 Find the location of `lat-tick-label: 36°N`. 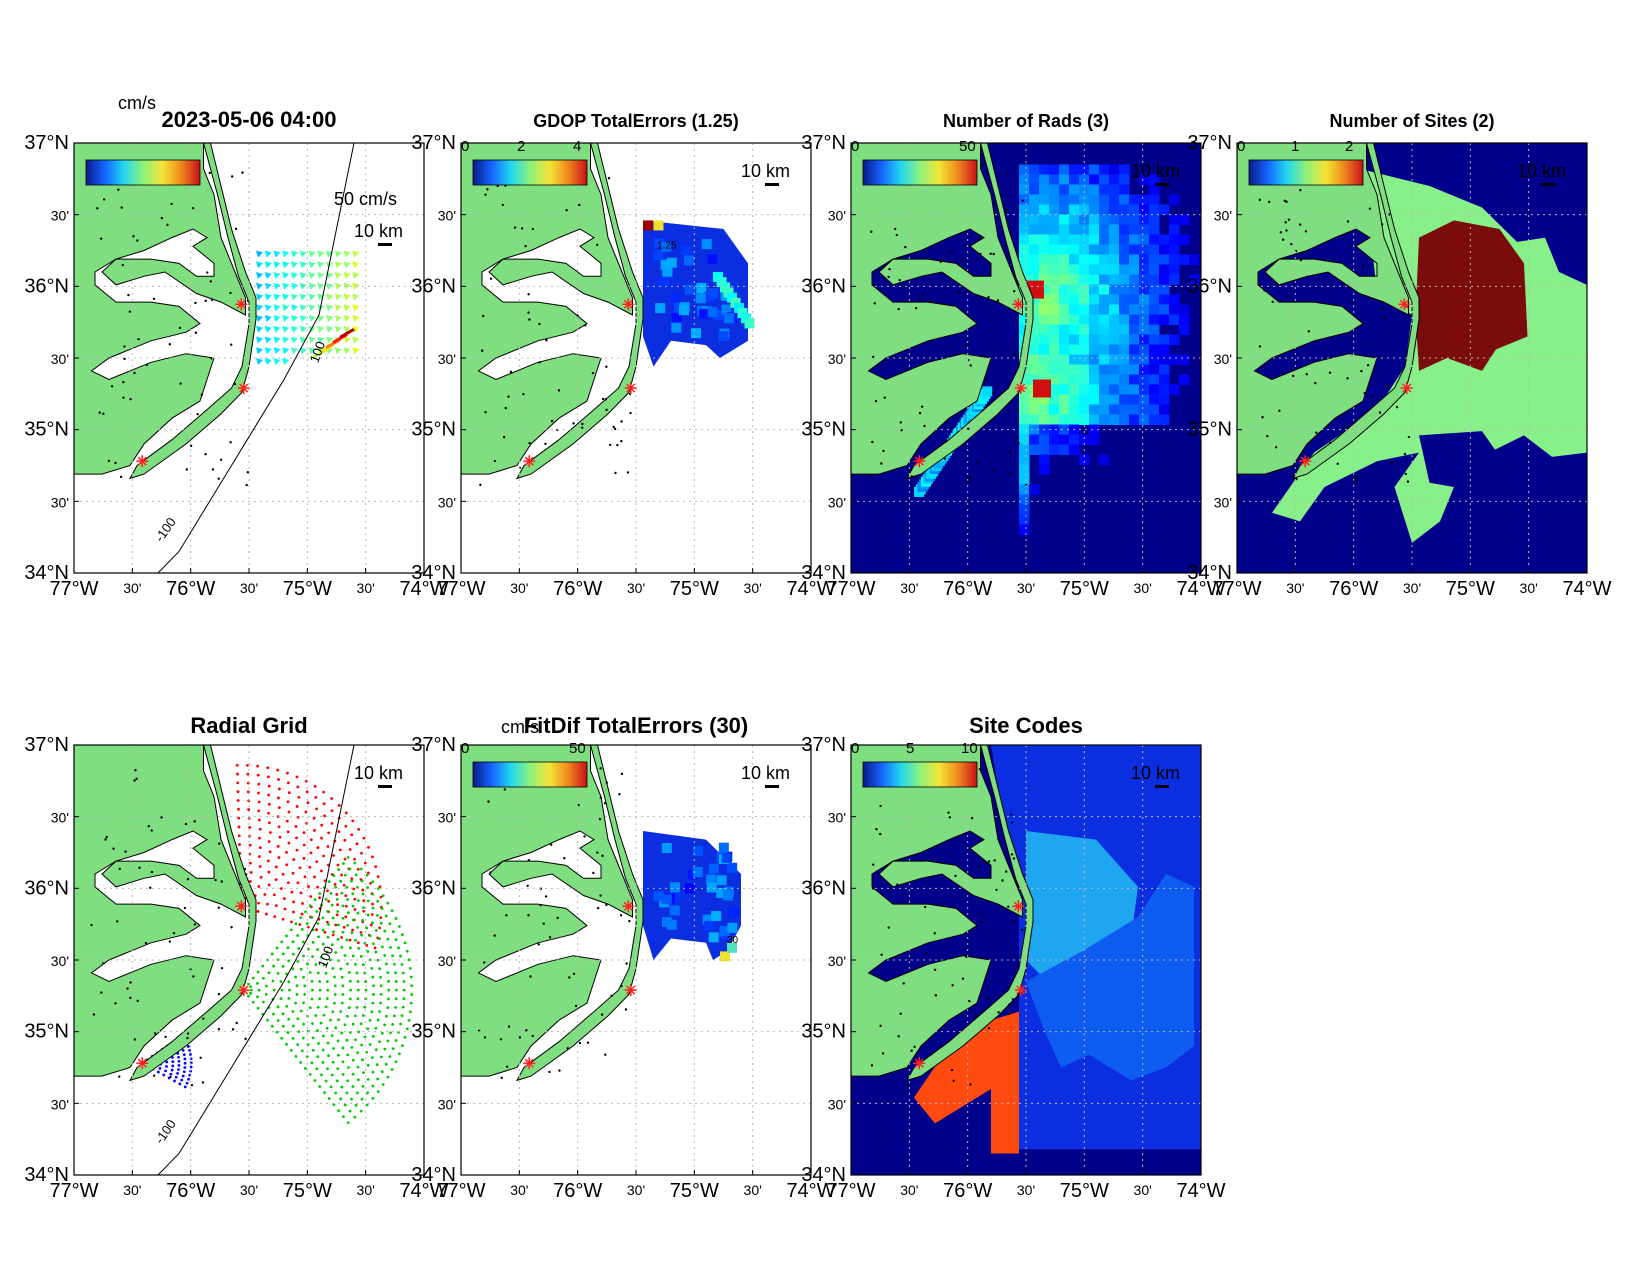

lat-tick-label: 36°N is located at coordinates (433, 888).